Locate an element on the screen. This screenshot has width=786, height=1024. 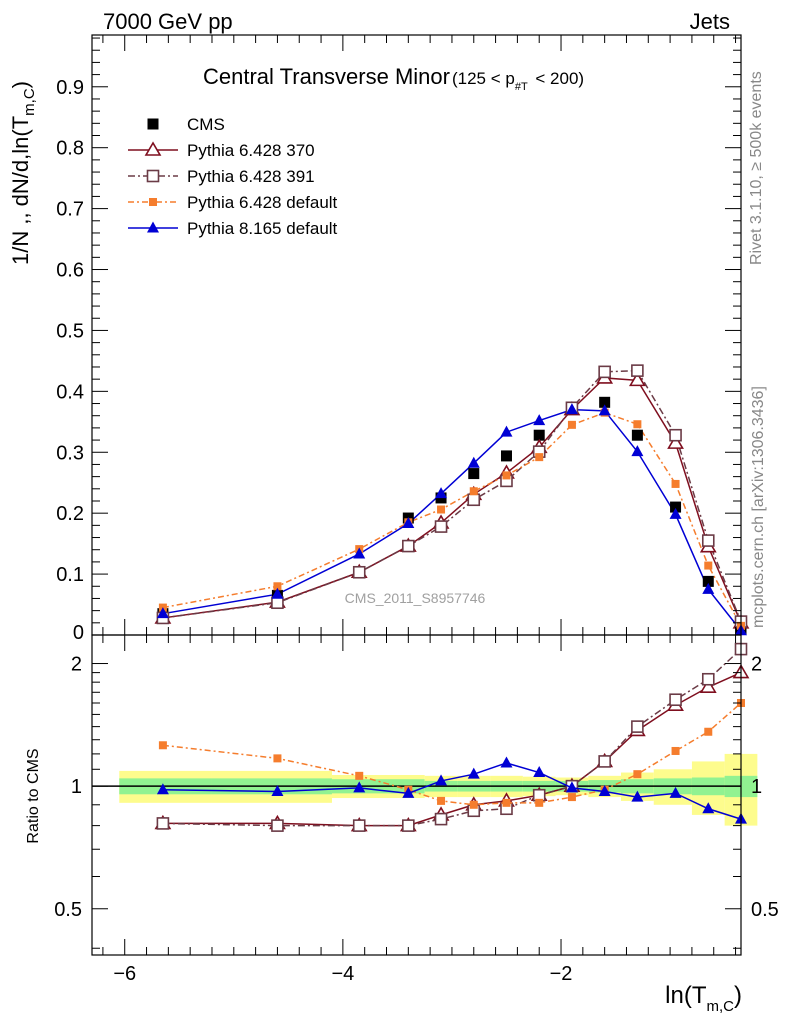
ratio-y-tick-label: 0.5 is located at coordinates (68, 910).